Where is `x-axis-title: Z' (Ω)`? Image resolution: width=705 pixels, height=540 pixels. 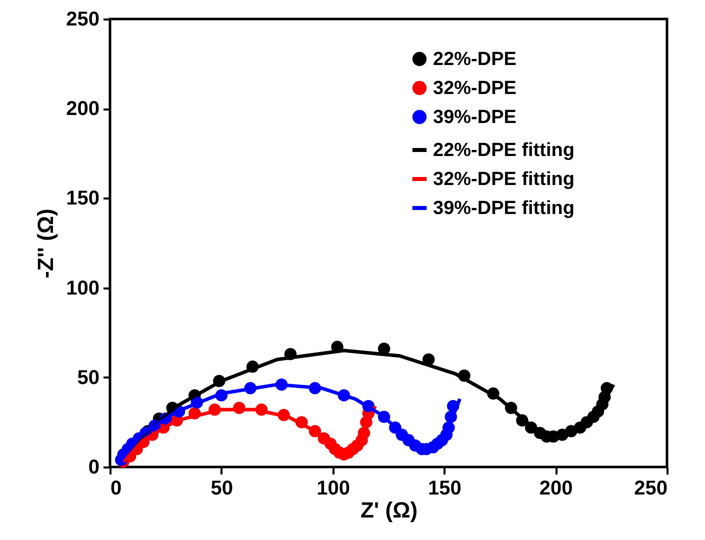
x-axis-title: Z' (Ω) is located at coordinates (389, 510).